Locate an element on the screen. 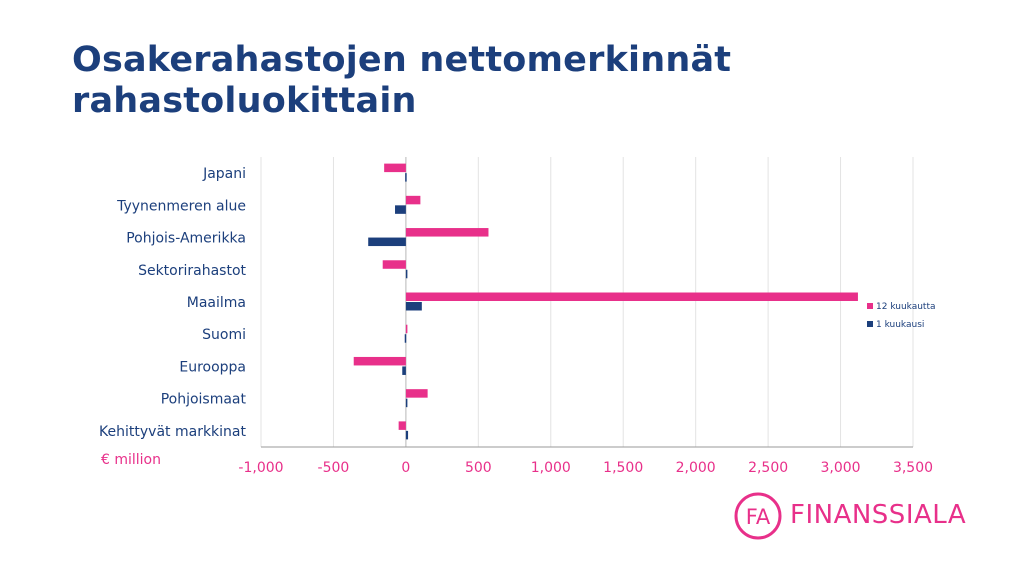 This screenshot has height=576, width=1024. category-label: Japani is located at coordinates (224, 174).